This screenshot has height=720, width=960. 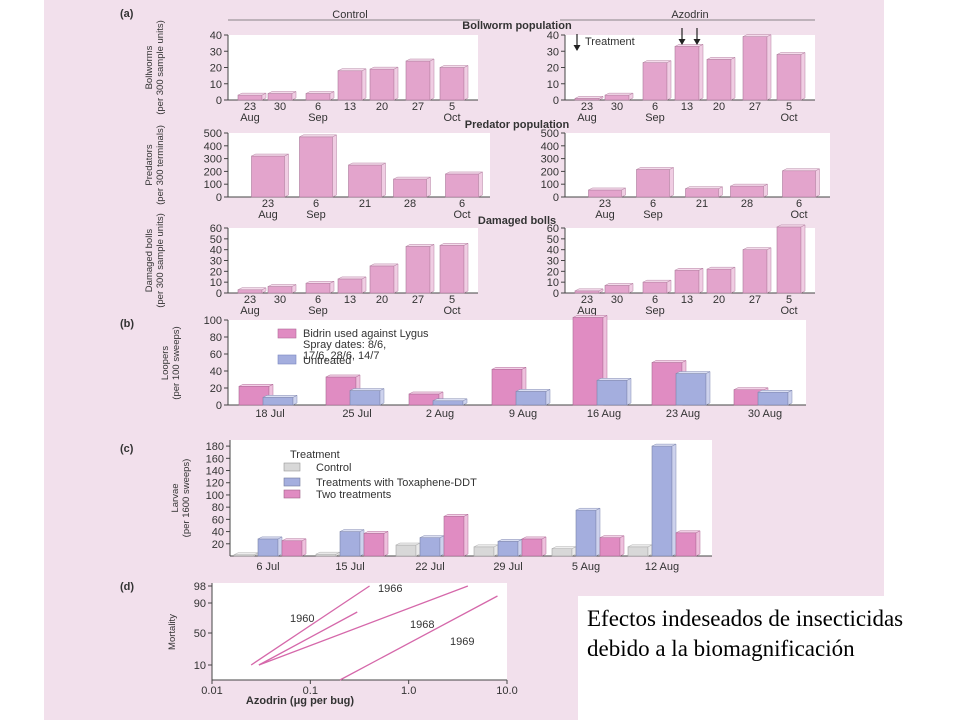 What do you see at coordinates (215, 459) in the screenshot?
I see `y-tick-label: 160` at bounding box center [215, 459].